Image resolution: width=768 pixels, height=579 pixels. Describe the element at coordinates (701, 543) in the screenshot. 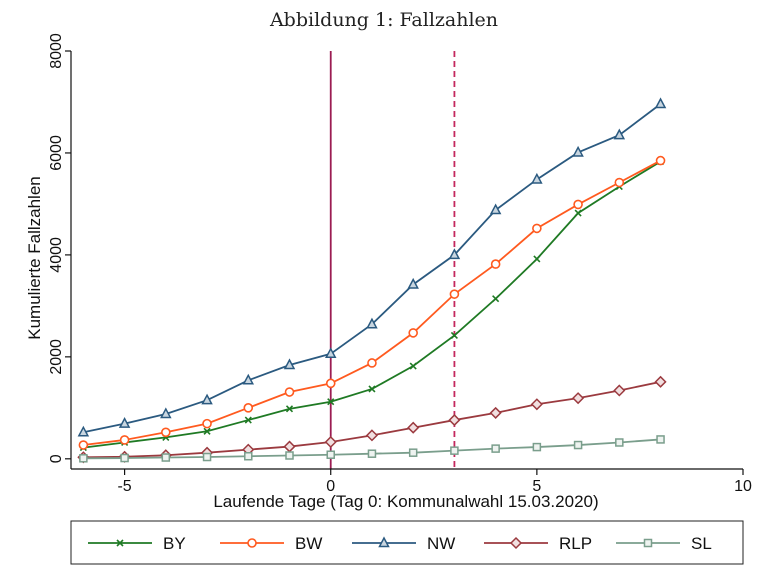

I see `legend-label: SL` at that location.